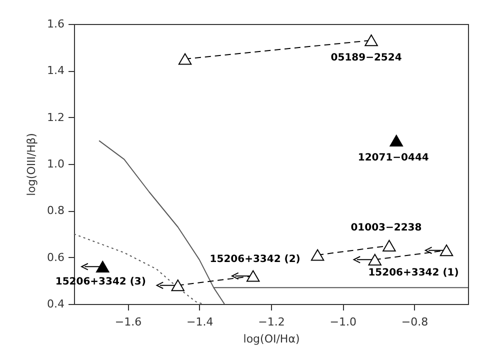 The image size is (491, 351). What do you see at coordinates (55, 71) in the screenshot?
I see `y-tick-label: 1.4` at bounding box center [55, 71].